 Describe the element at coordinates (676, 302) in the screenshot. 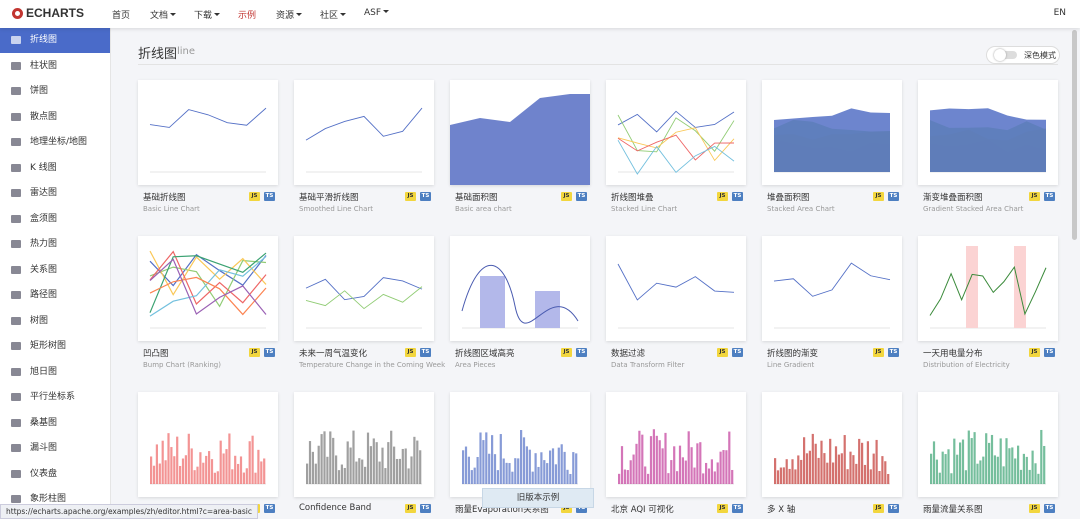

I see `example-card: 数据过滤 Data Transform Filter JS TS` at that location.